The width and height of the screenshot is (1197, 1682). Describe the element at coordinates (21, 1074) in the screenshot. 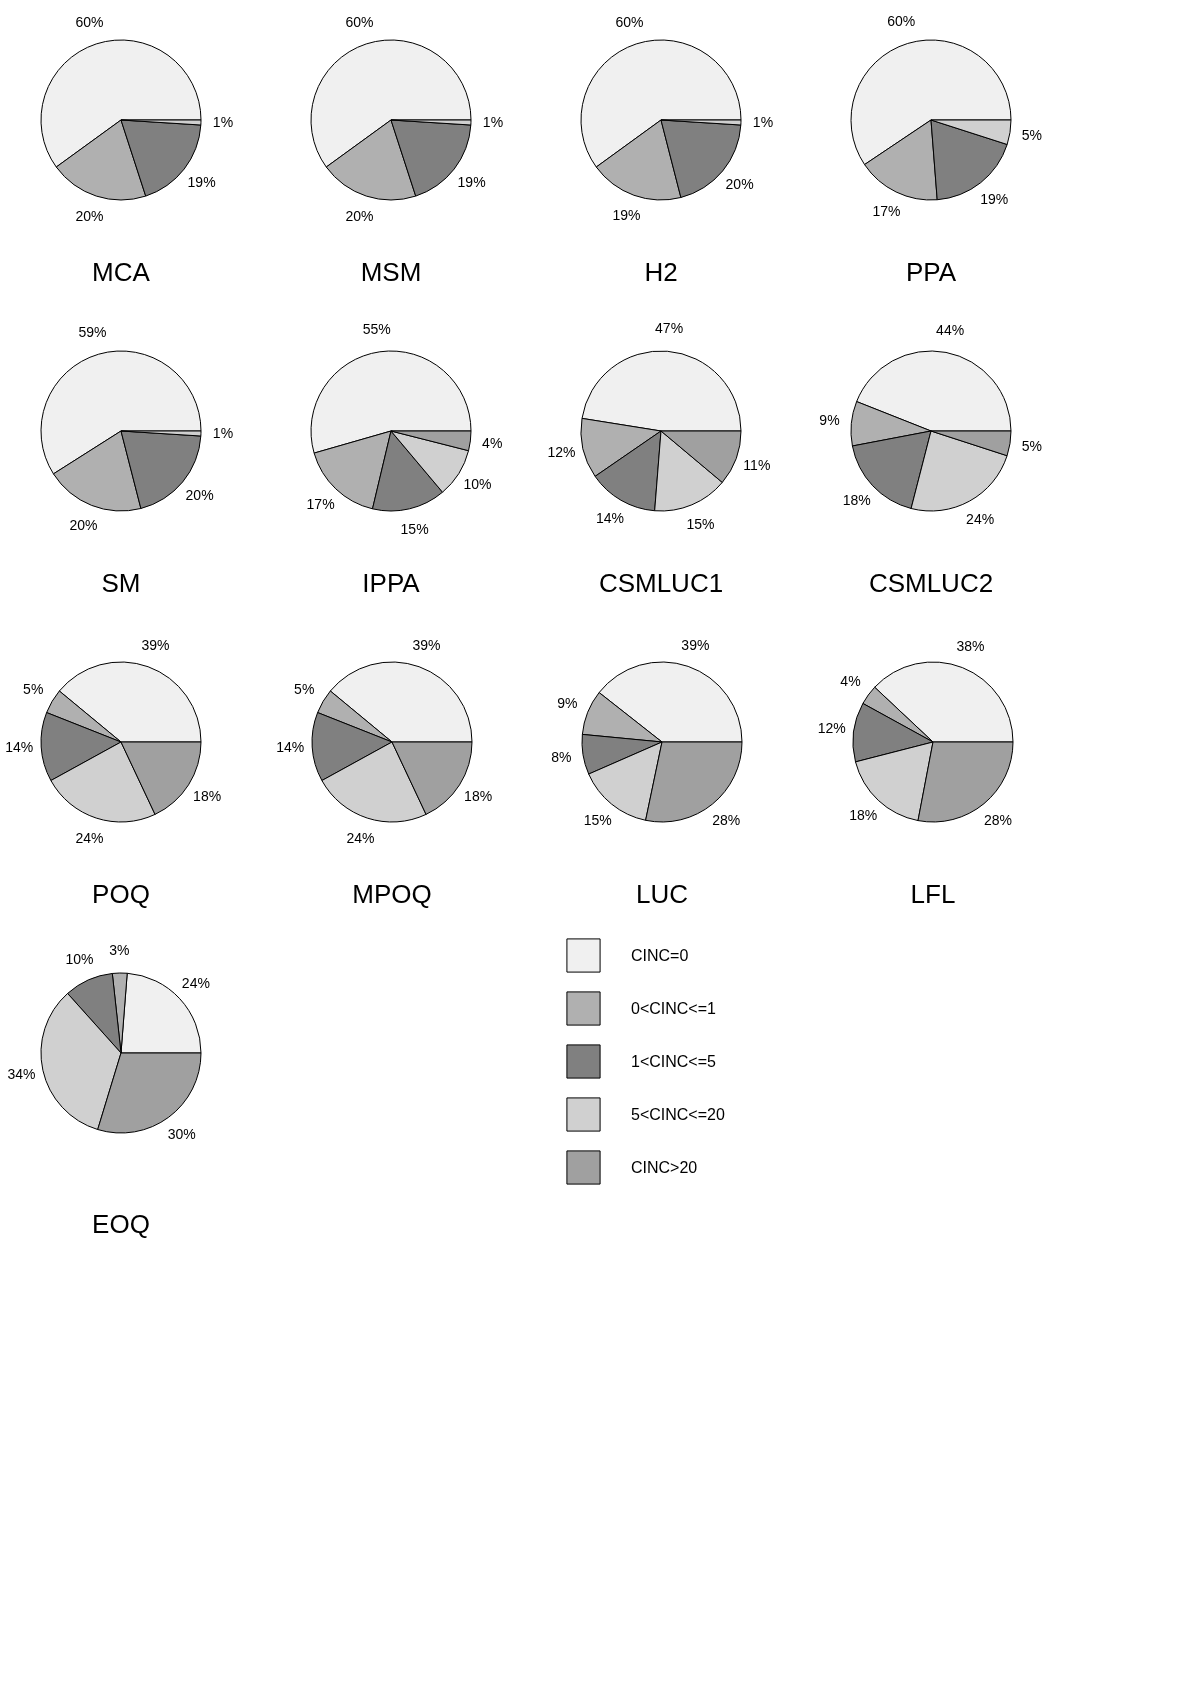

I see `data-label: 34%` at that location.